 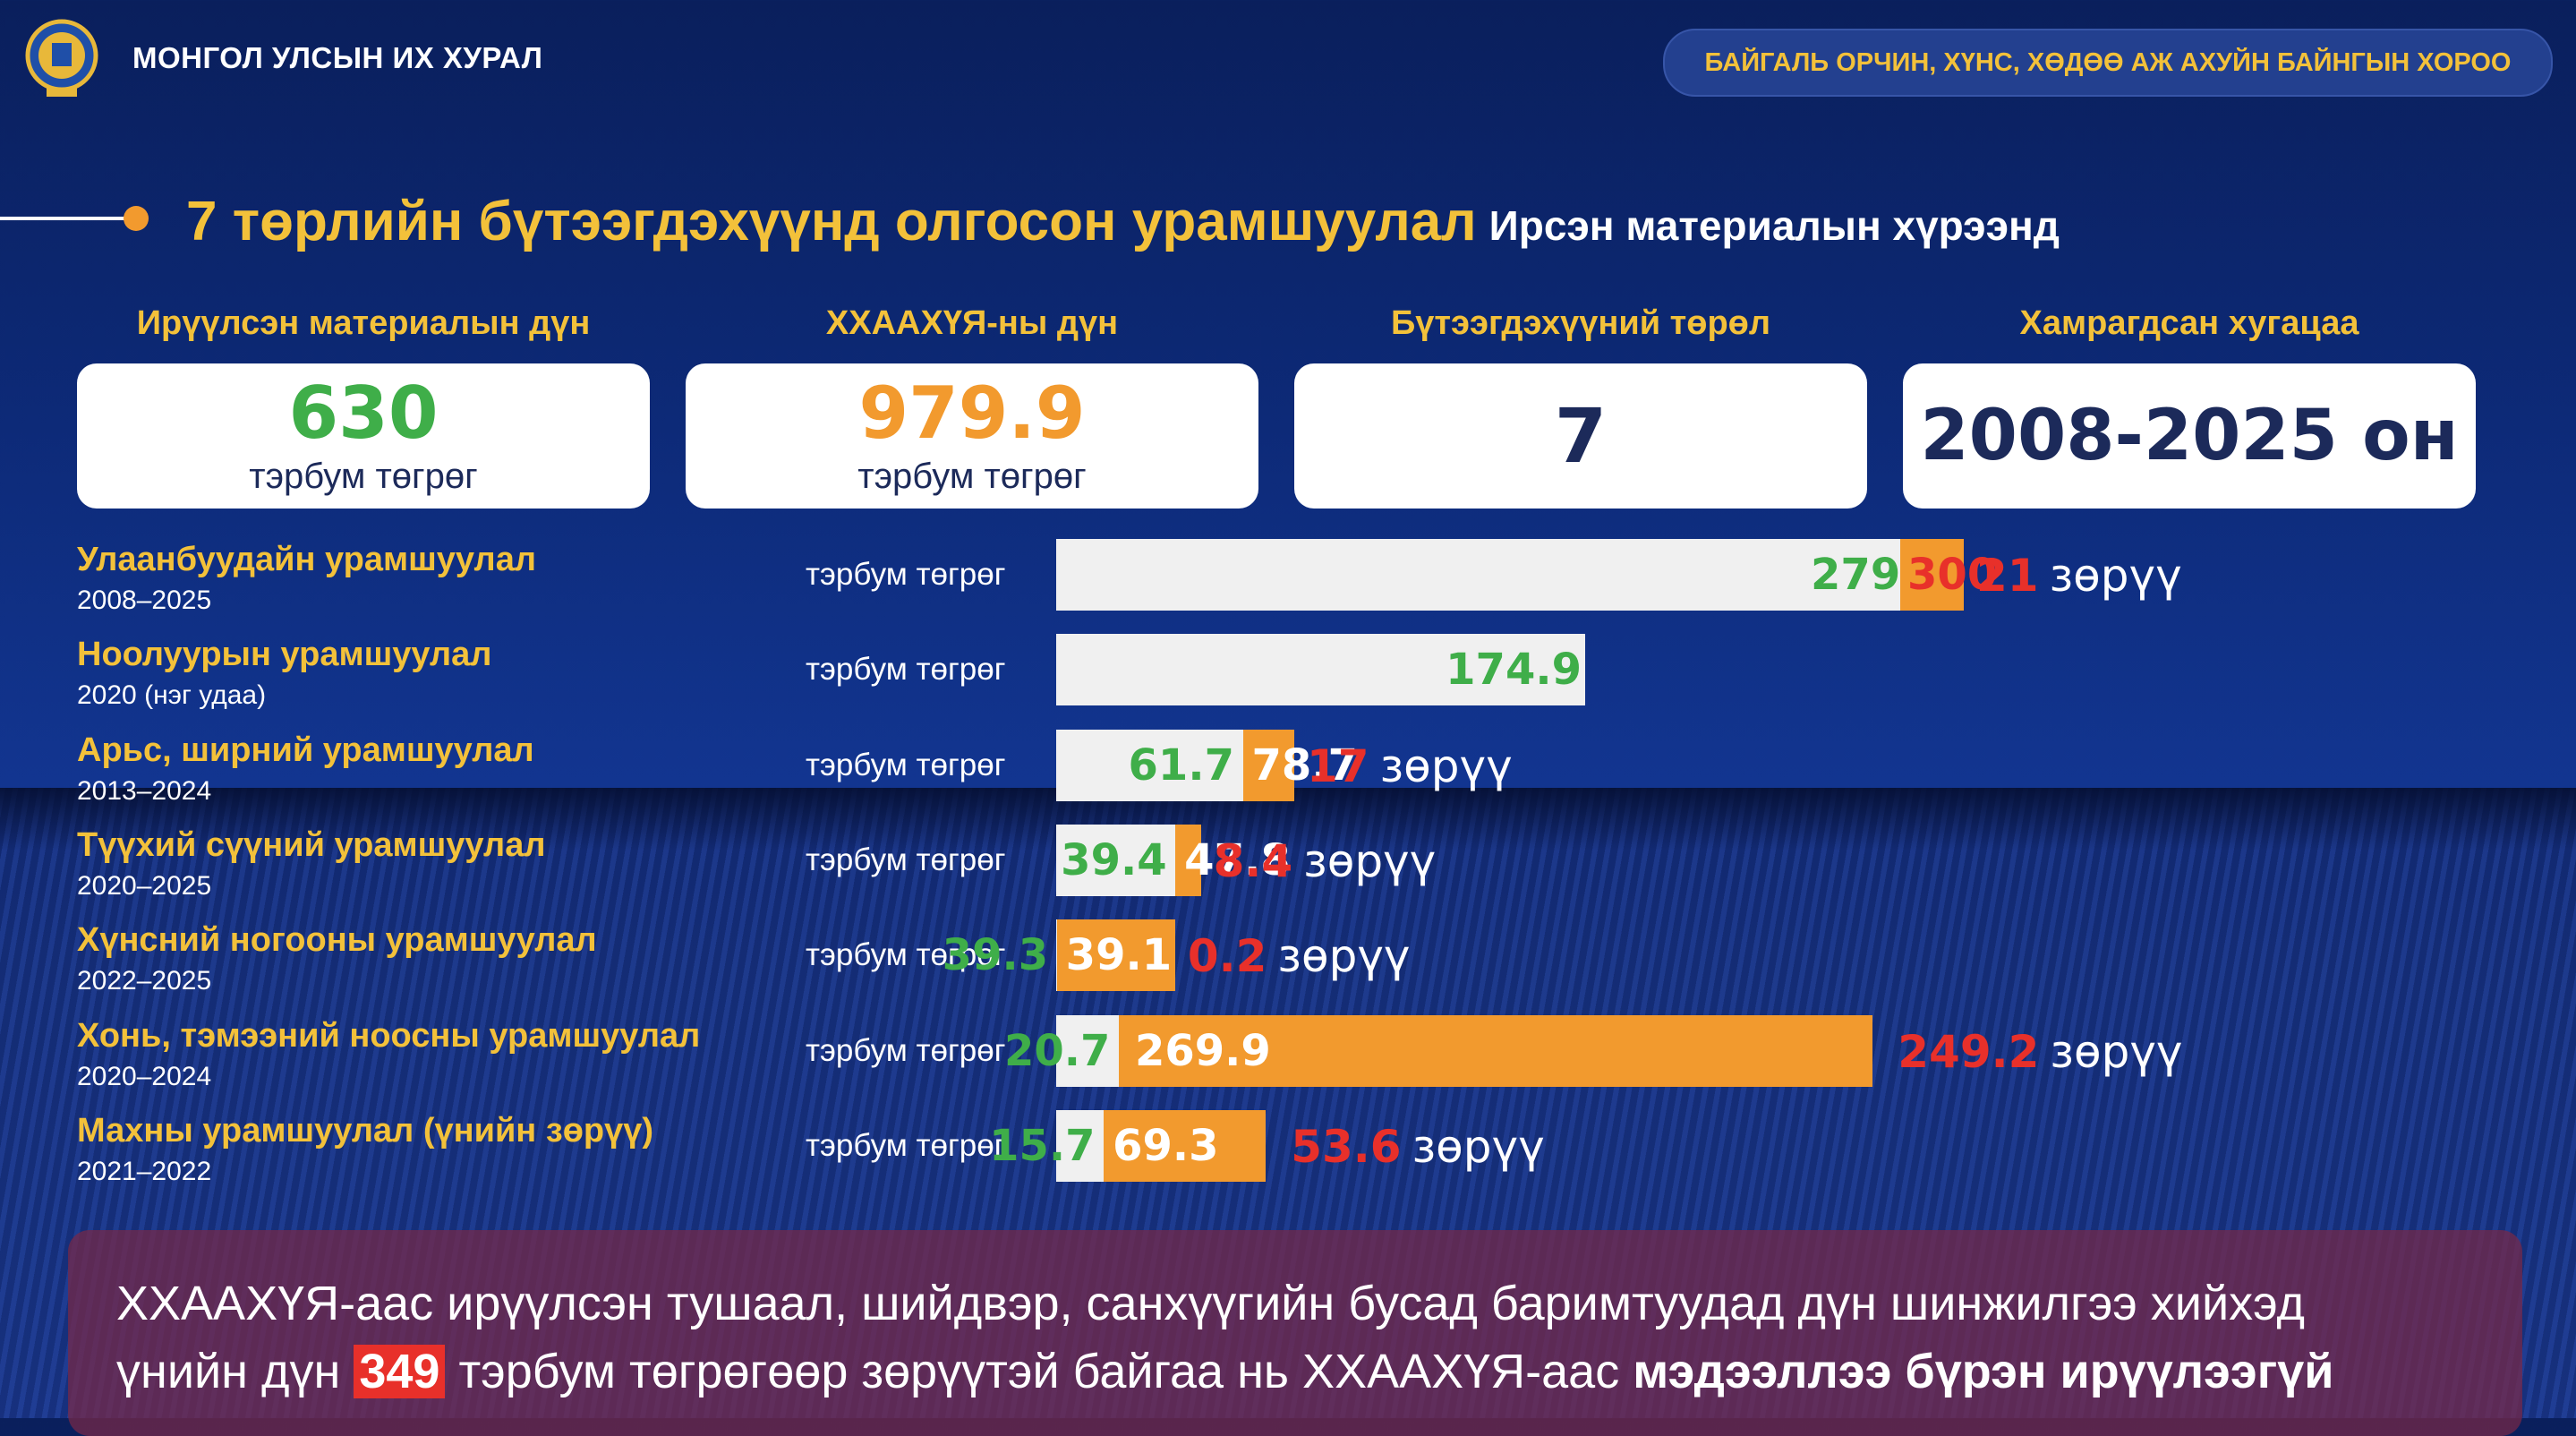 I want to click on row-period: 2013–2024, so click(x=144, y=790).